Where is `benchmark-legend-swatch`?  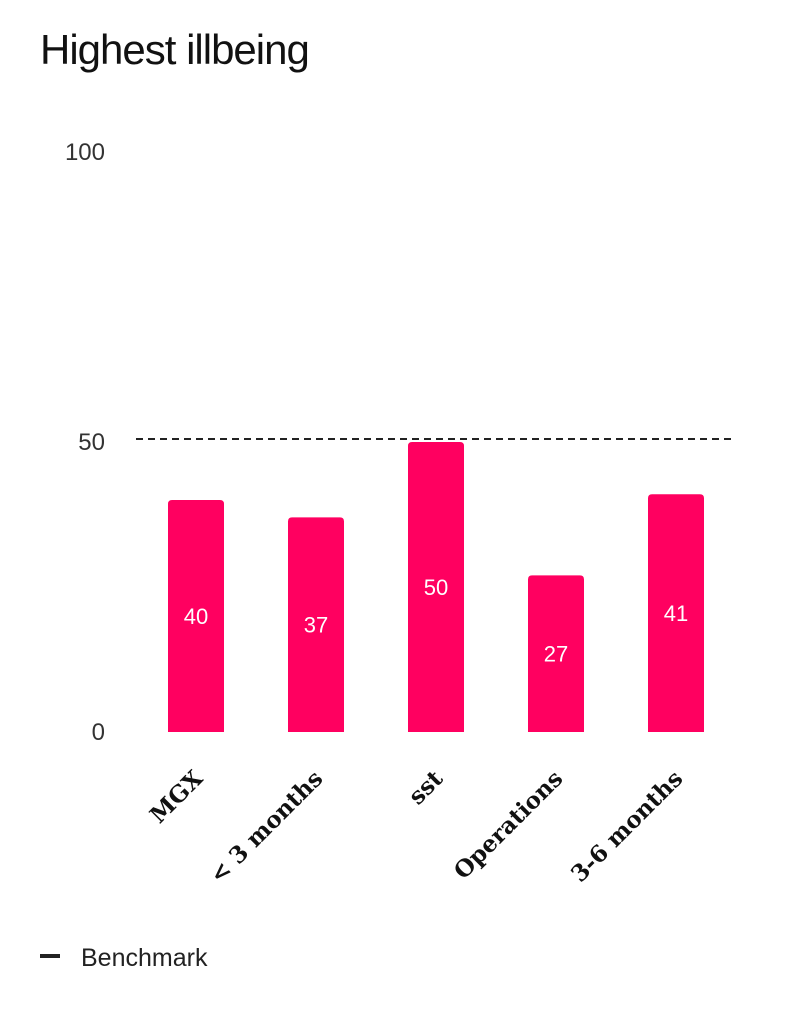 benchmark-legend-swatch is located at coordinates (50, 955).